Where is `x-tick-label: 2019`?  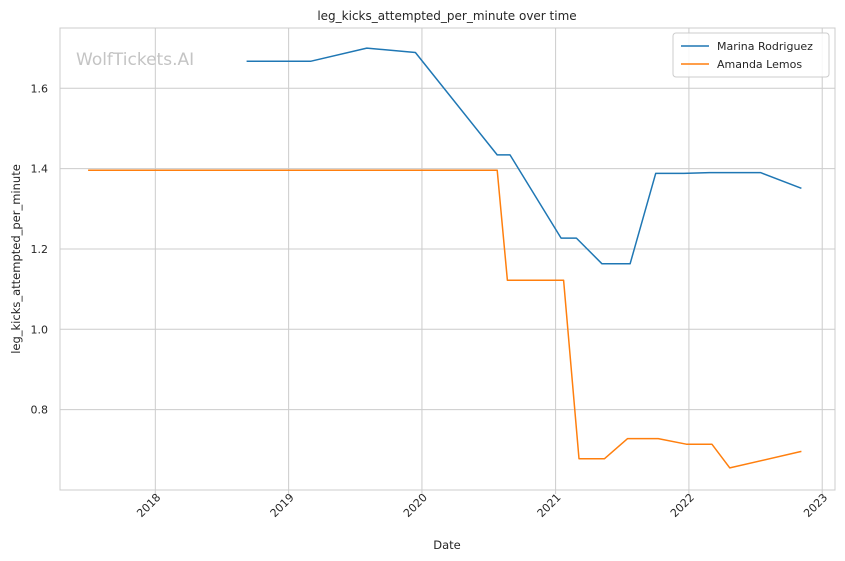
x-tick-label: 2019 is located at coordinates (282, 505).